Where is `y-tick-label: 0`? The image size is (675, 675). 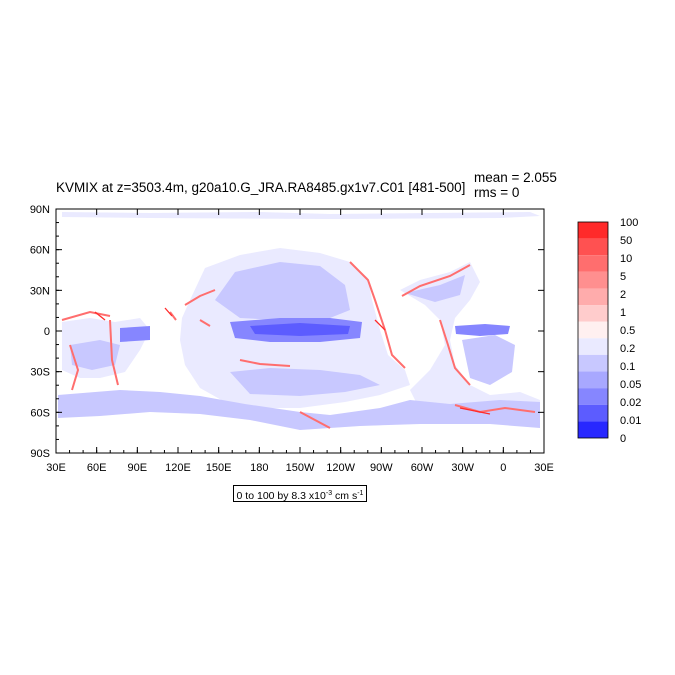 y-tick-label: 0 is located at coordinates (47, 332).